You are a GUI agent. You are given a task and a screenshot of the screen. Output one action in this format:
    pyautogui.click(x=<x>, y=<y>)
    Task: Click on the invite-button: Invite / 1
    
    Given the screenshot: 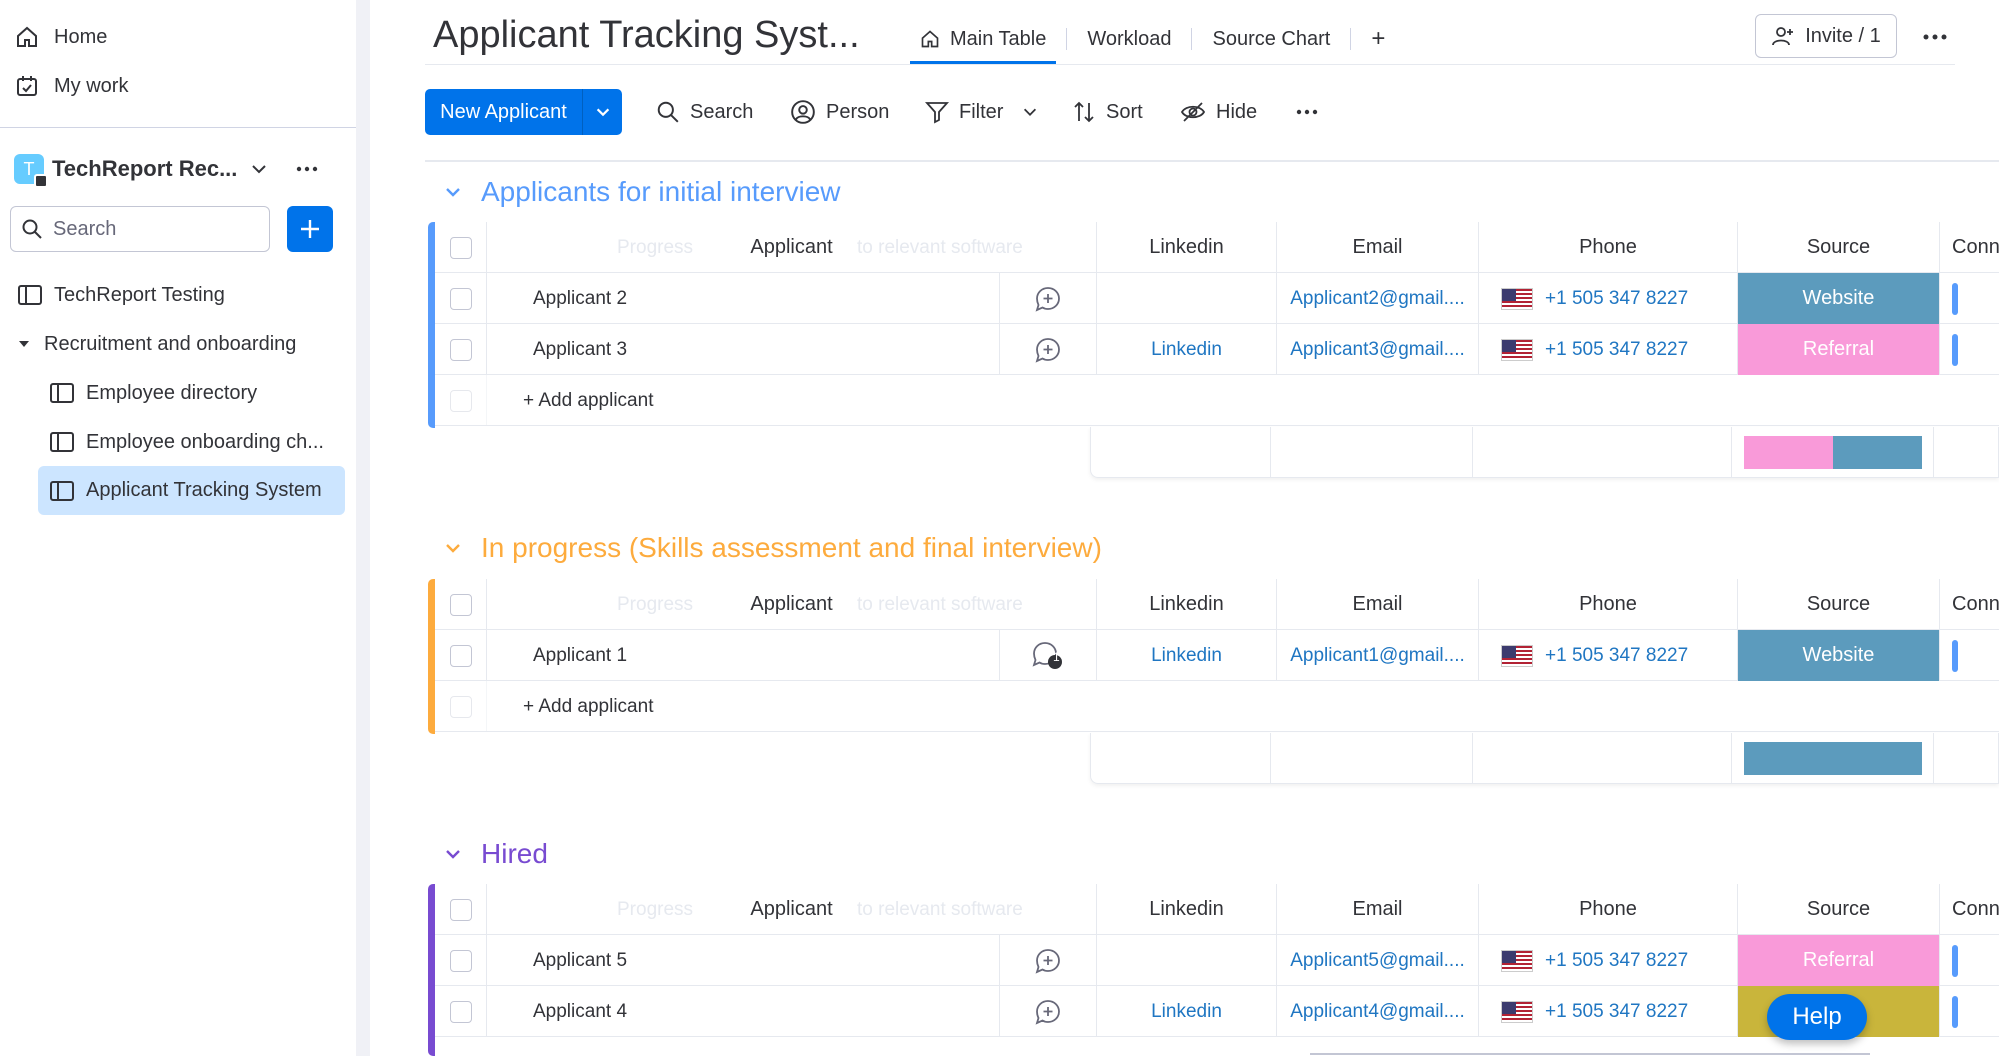 What is the action you would take?
    pyautogui.click(x=1826, y=36)
    